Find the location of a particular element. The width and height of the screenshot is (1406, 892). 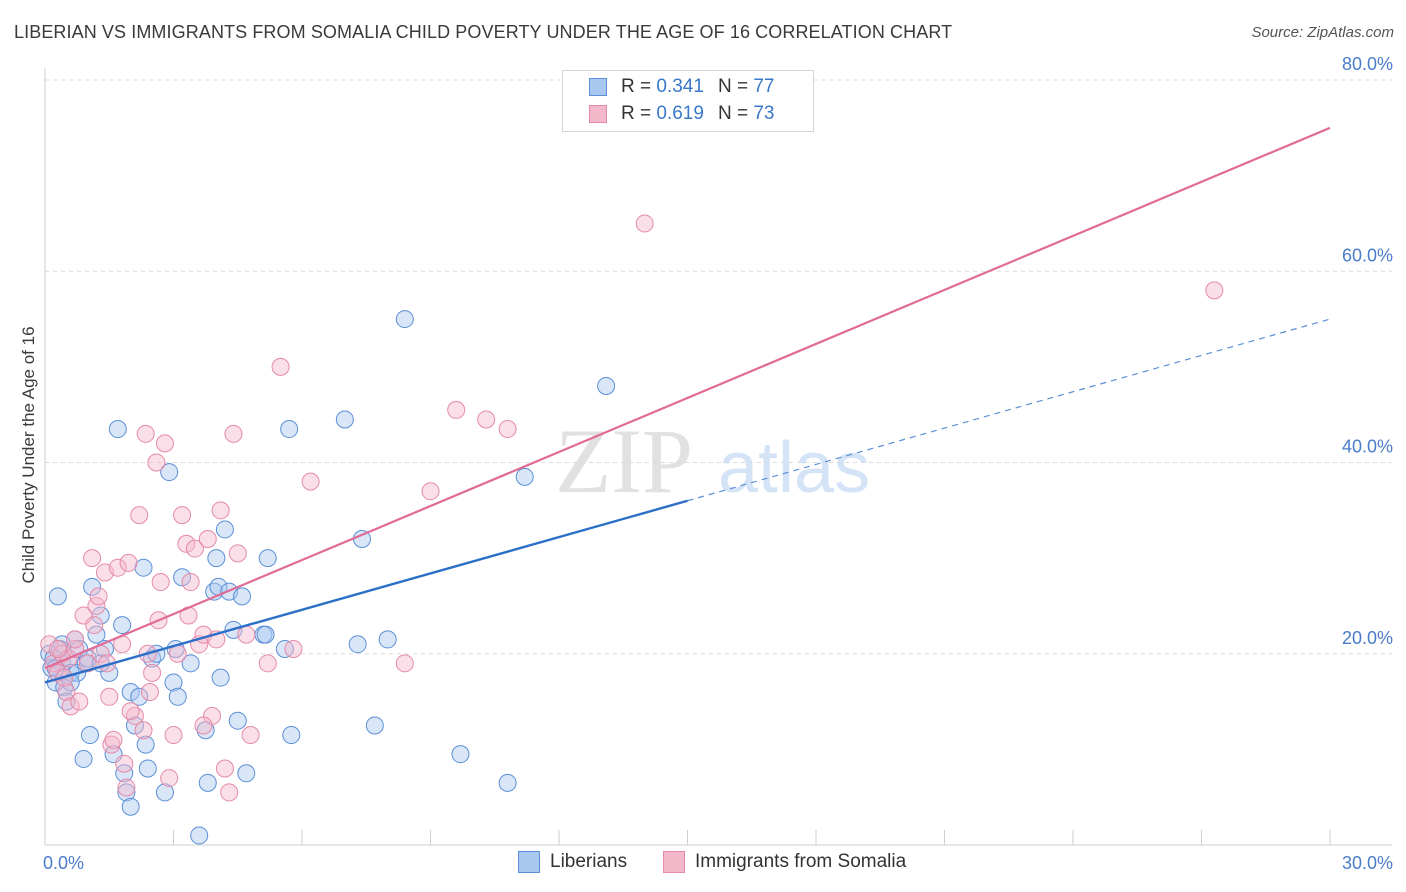

legend-item-liberians: Liberians is located at coordinates (572, 862).